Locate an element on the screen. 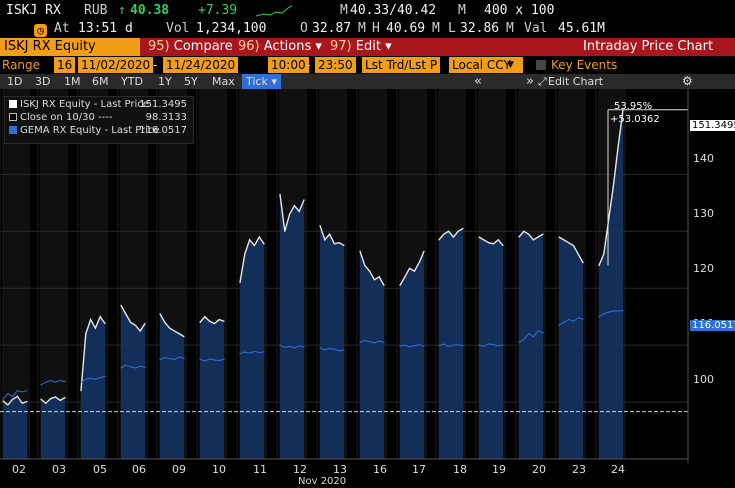 This screenshot has height=488, width=735. period-3d: 3D is located at coordinates (43, 81).